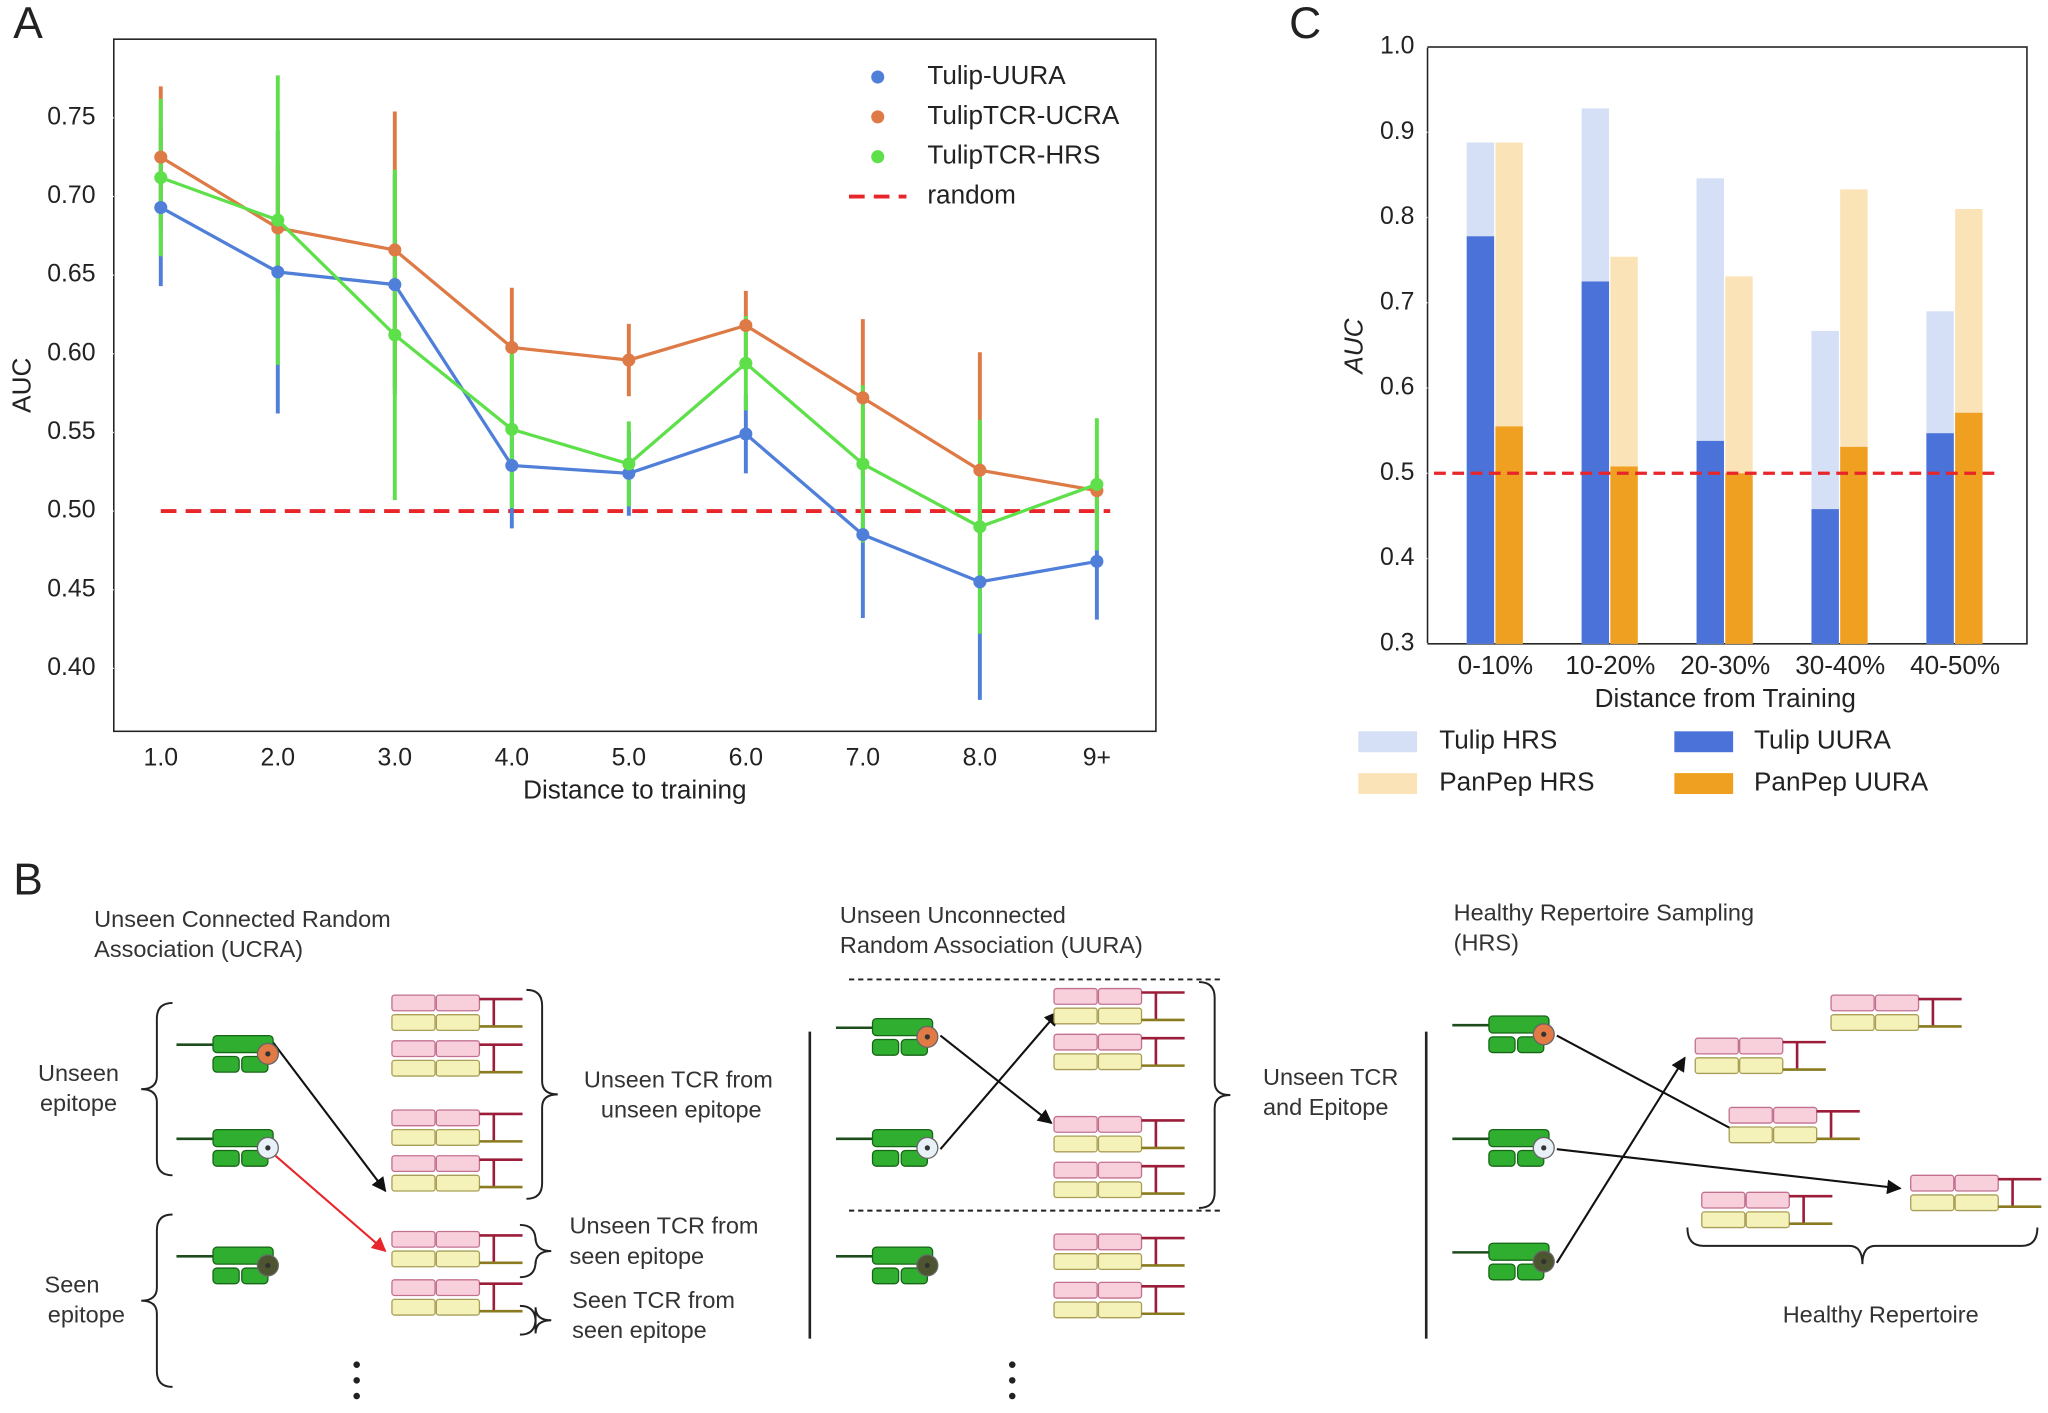  What do you see at coordinates (1023, 115) in the screenshot?
I see `legend-label: TulipTCR-UCRA` at bounding box center [1023, 115].